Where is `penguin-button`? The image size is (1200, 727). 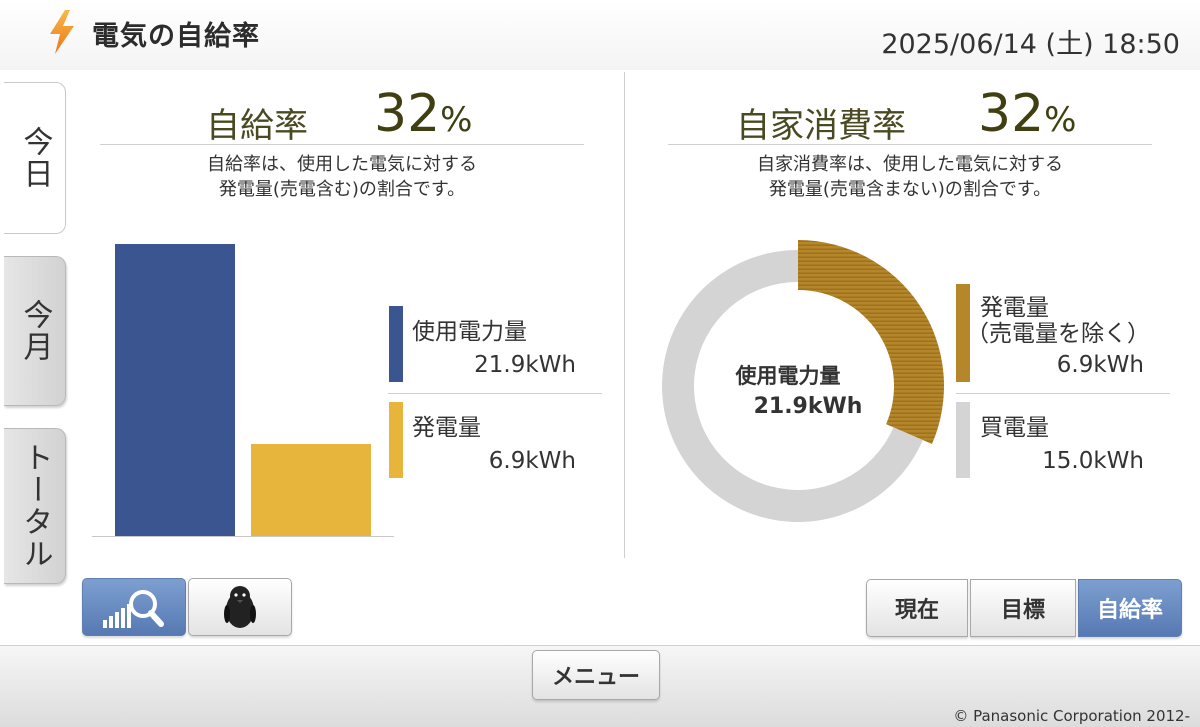 penguin-button is located at coordinates (240, 607).